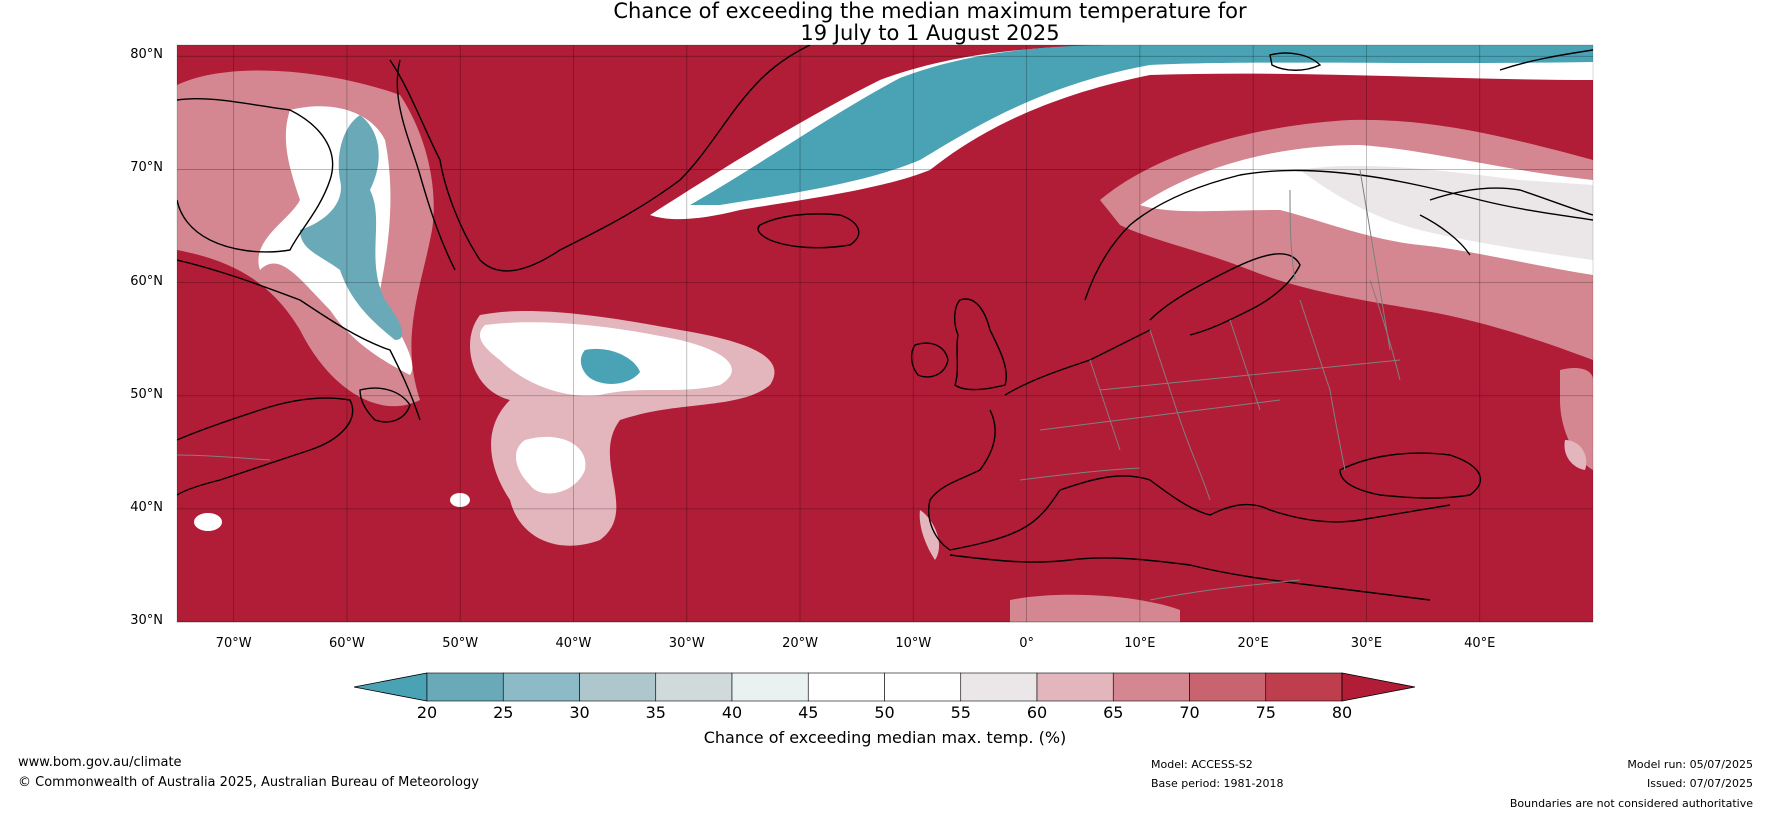 The width and height of the screenshot is (1770, 816). What do you see at coordinates (100, 762) in the screenshot?
I see `website-link: www.bom.gov.au/climate` at bounding box center [100, 762].